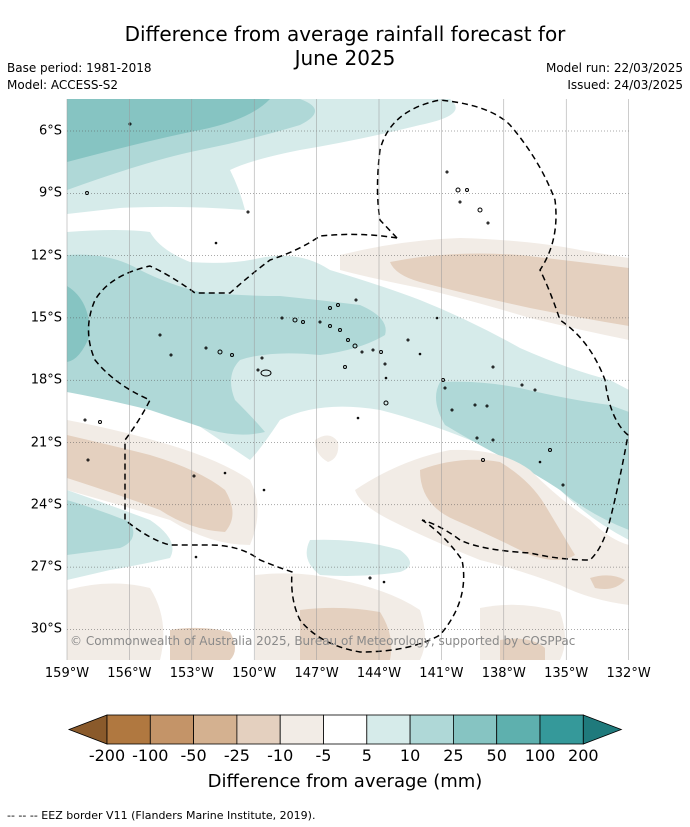  Describe the element at coordinates (79, 77) in the screenshot. I see `model-info: Base period: 1981-2018 Model: ACCESS-S2` at that location.